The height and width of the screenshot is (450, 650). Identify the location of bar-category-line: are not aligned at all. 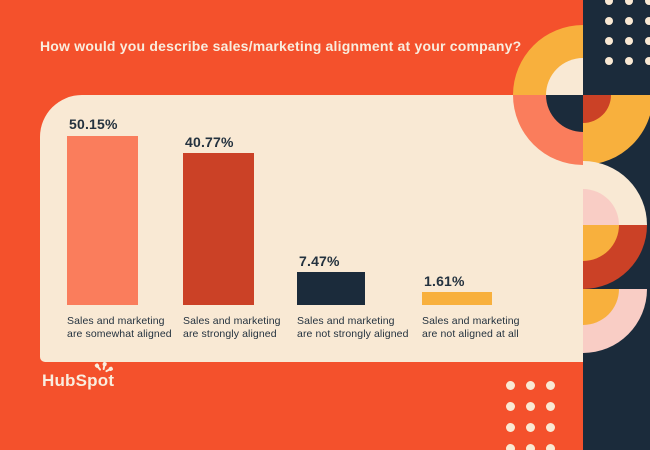
(470, 333).